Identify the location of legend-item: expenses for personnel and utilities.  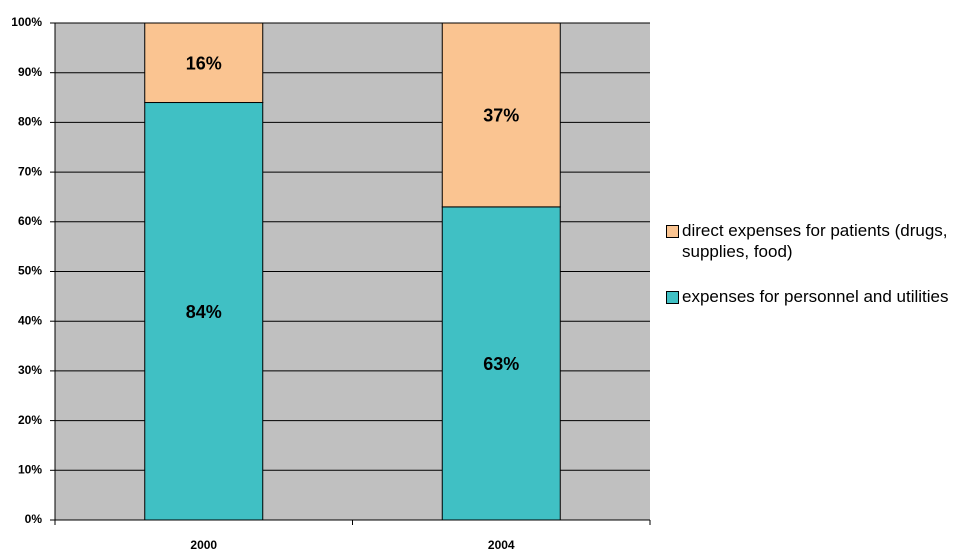
(811, 296).